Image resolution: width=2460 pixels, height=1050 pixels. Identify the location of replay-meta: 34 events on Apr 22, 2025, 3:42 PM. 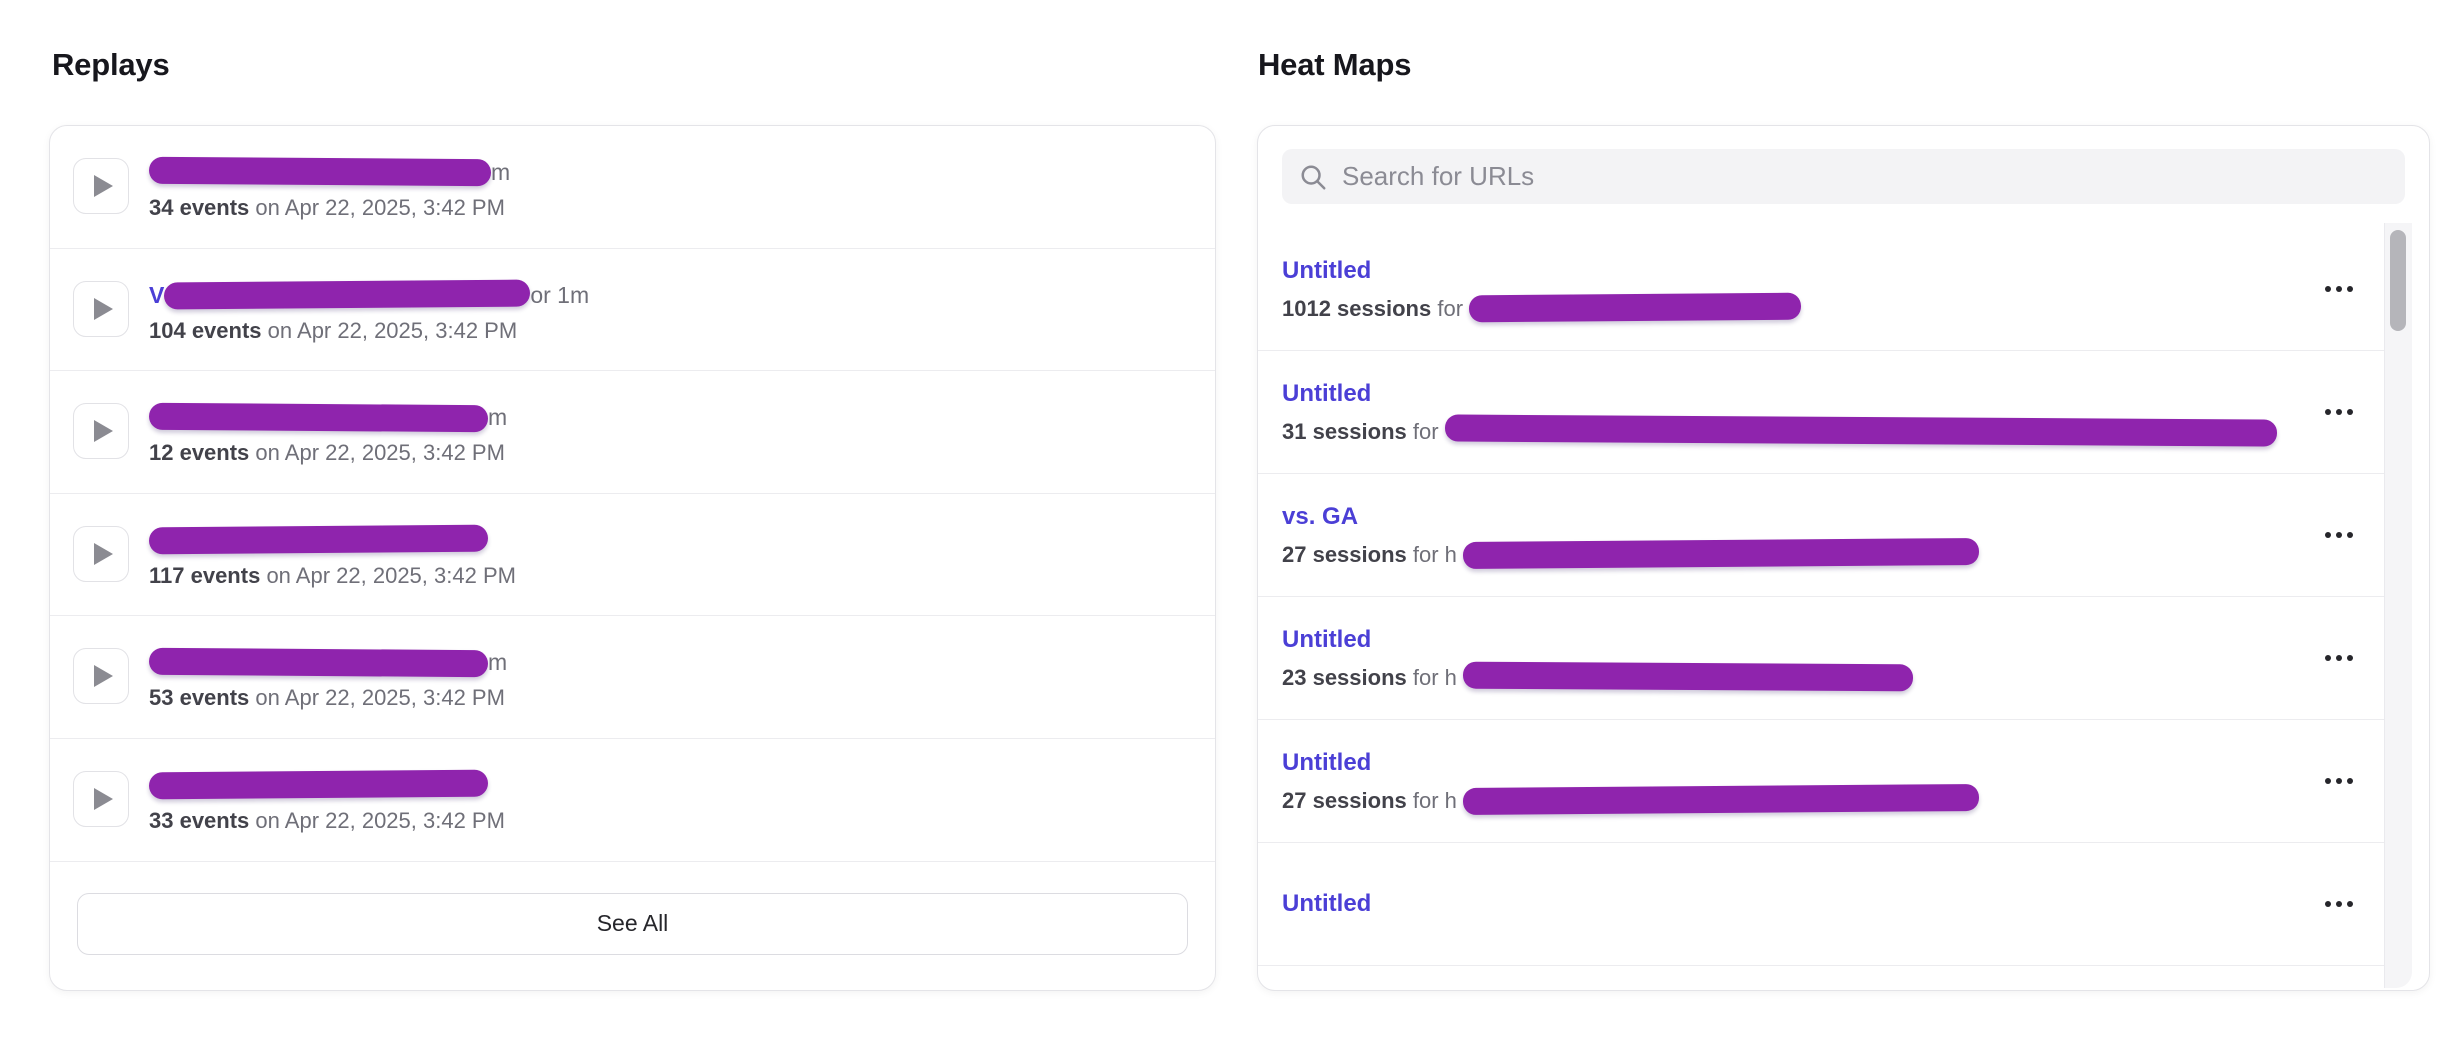
(329, 208).